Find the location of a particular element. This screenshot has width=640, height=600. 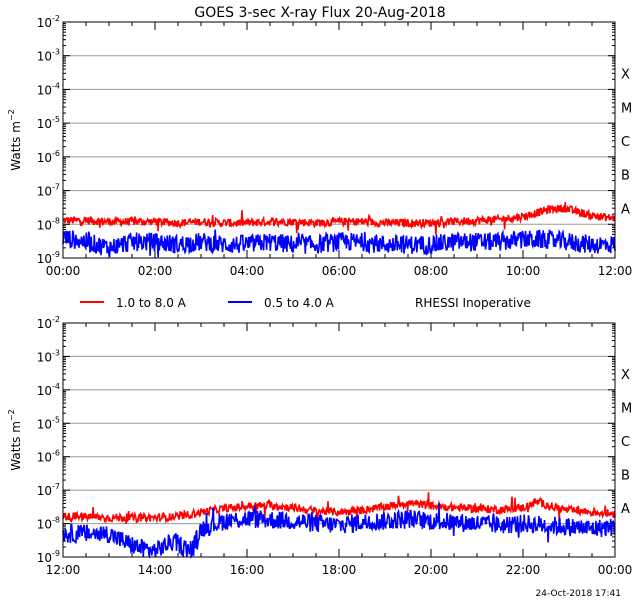

x-tick-label: 16:00 is located at coordinates (247, 570).